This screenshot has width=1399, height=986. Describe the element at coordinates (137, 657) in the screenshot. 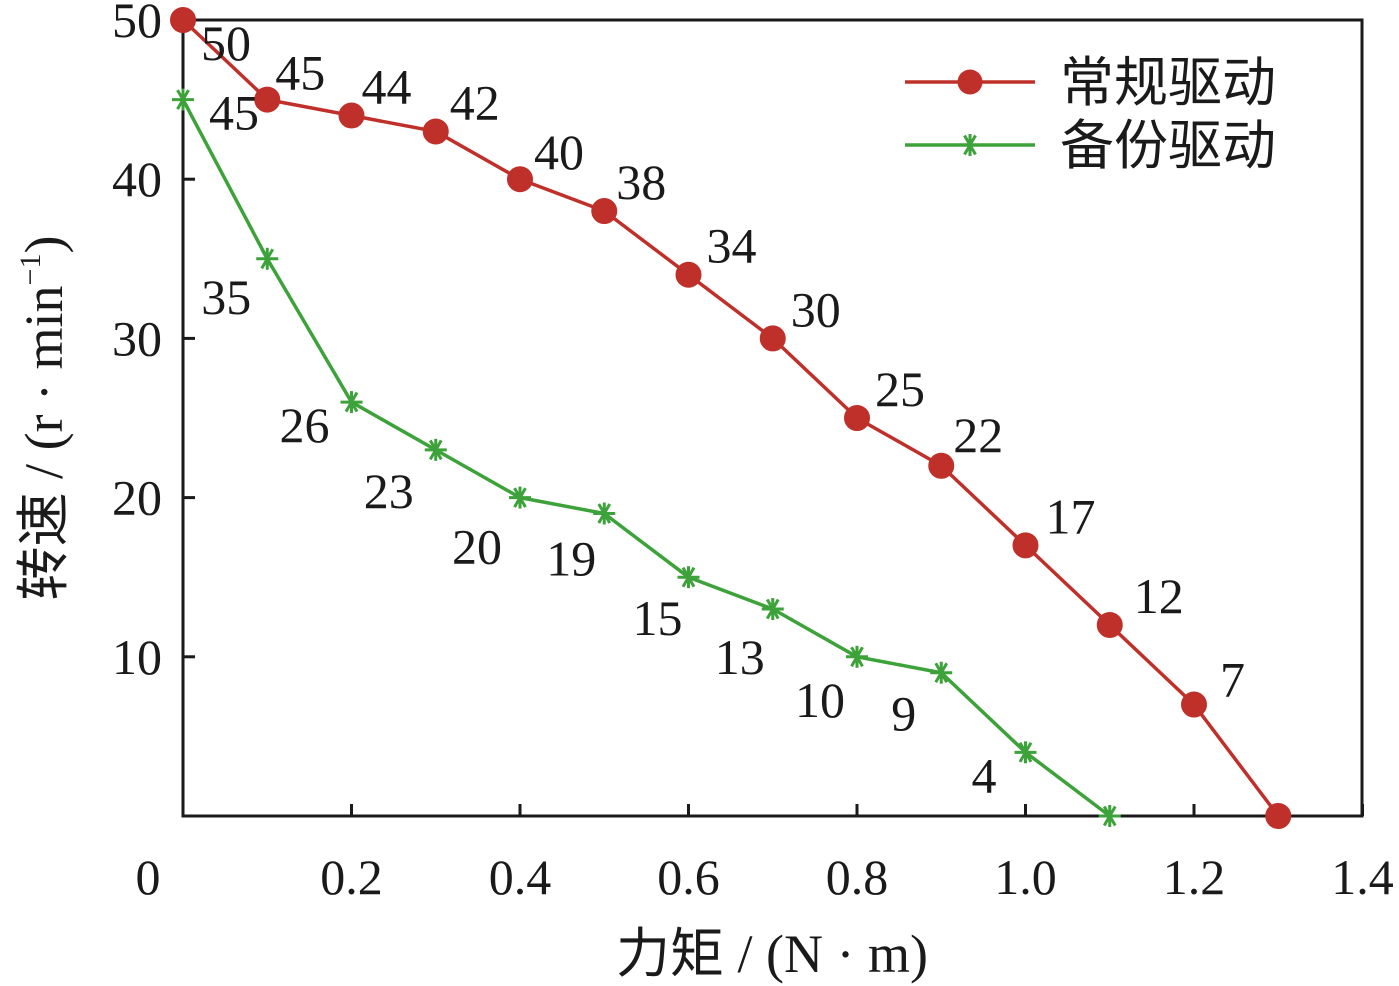

I see `y-tick-label: 10` at that location.